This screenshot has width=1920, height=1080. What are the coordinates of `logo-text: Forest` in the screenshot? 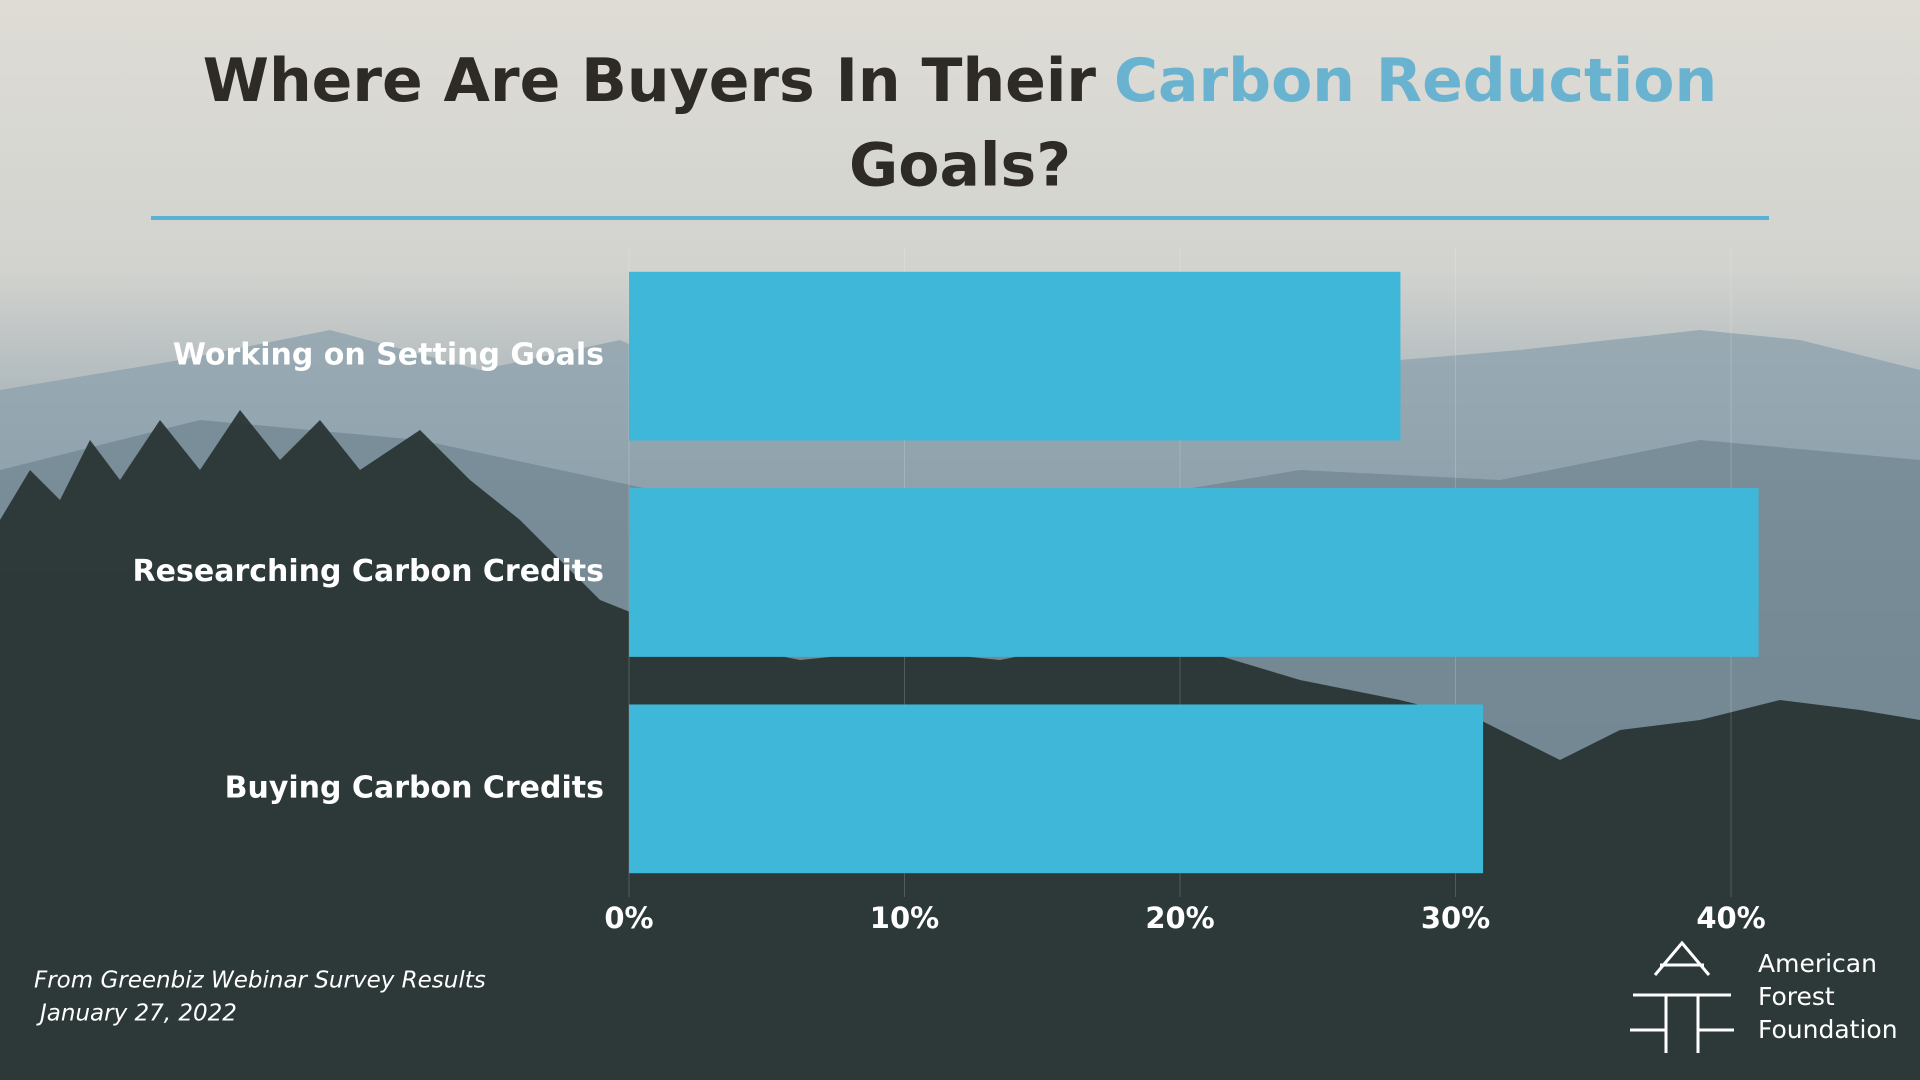 It's located at (1796, 996).